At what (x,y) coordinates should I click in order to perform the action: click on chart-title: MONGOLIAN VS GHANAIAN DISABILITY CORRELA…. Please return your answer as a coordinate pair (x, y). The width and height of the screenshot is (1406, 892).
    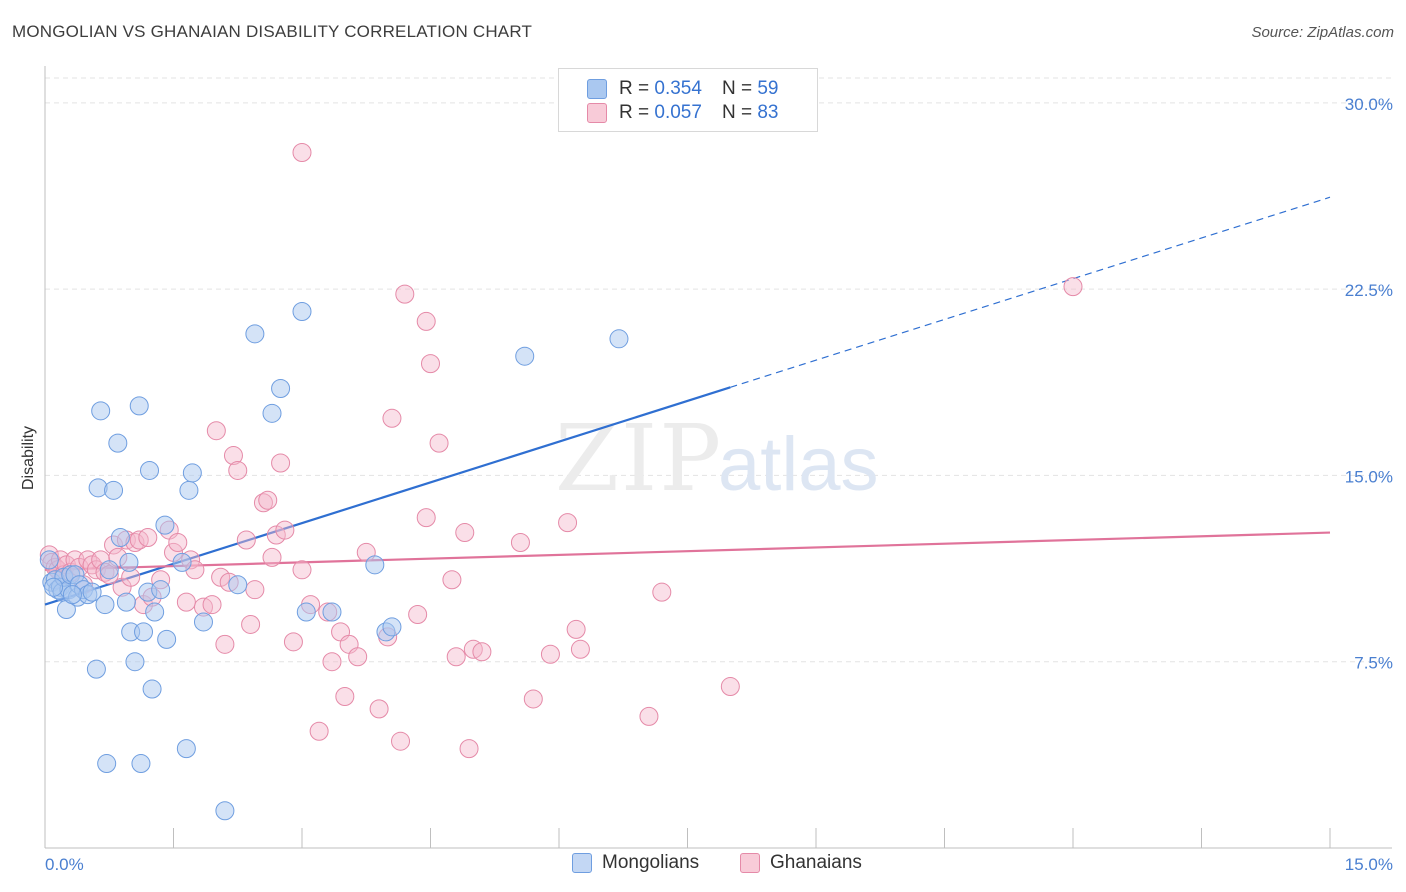
    Looking at the image, I should click on (272, 31).